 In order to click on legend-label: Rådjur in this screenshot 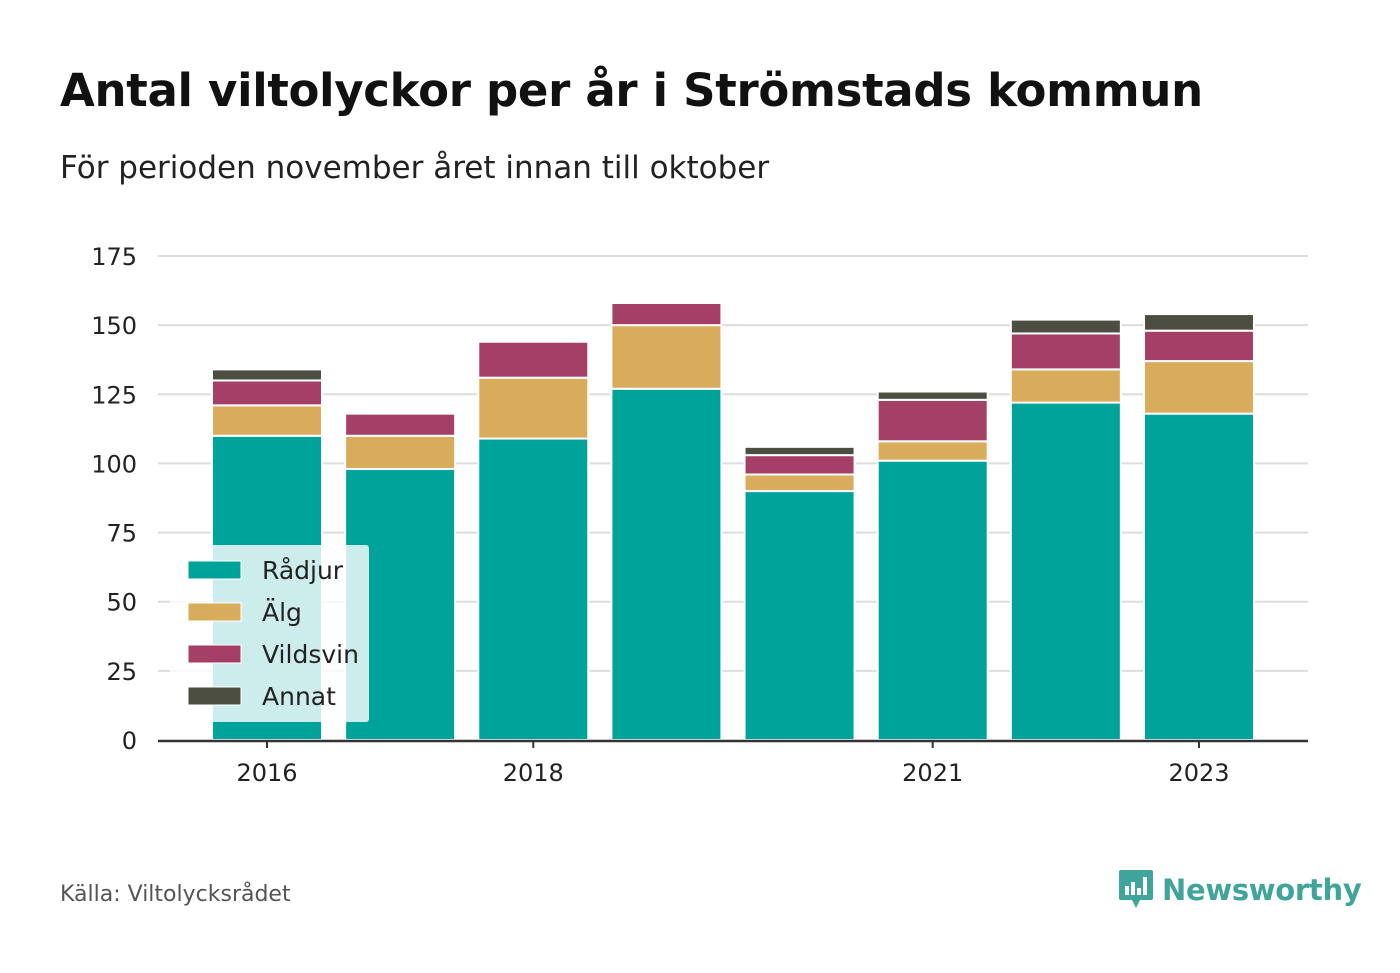, I will do `click(303, 570)`.